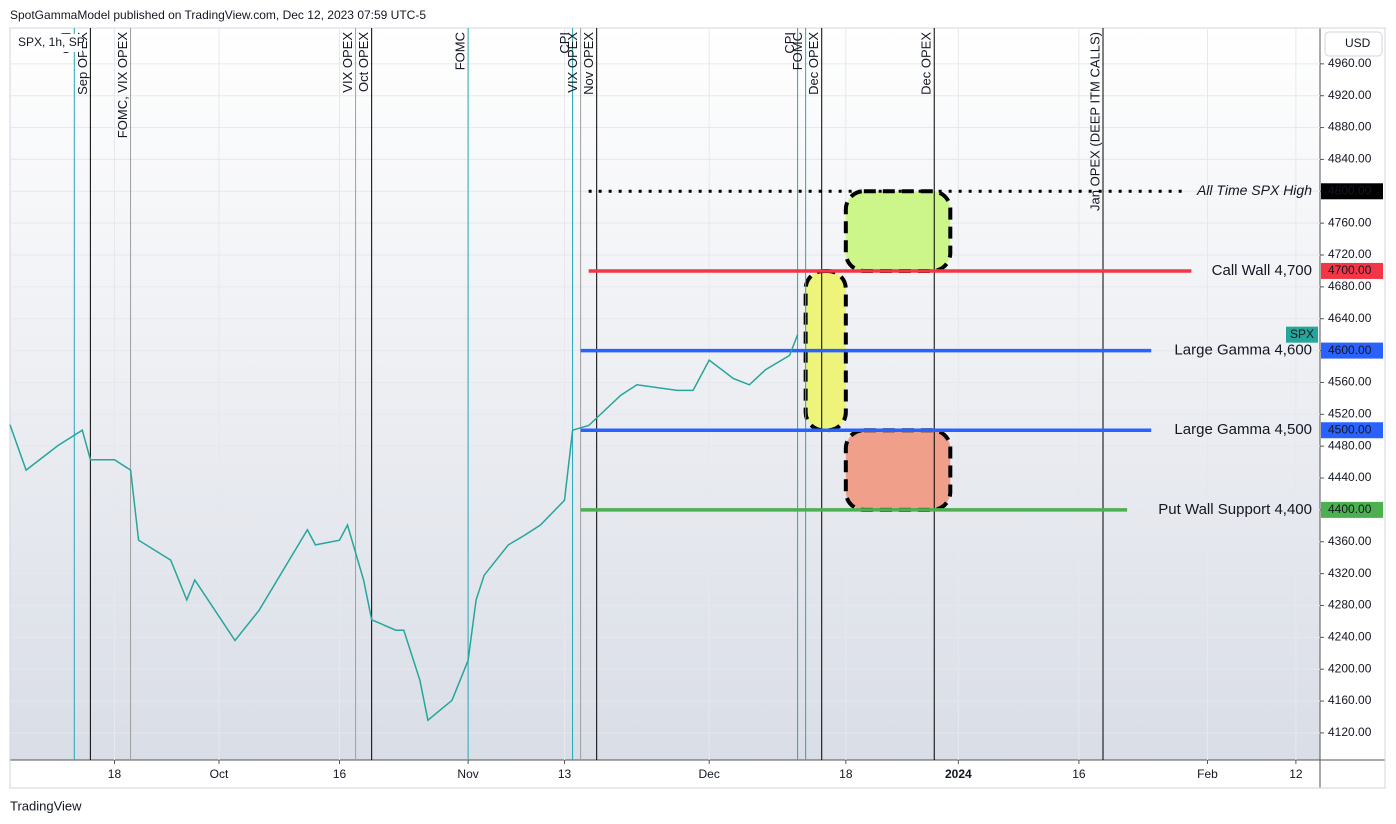 This screenshot has width=1396, height=824. I want to click on y-tick-label: 4560.00, so click(1350, 382).